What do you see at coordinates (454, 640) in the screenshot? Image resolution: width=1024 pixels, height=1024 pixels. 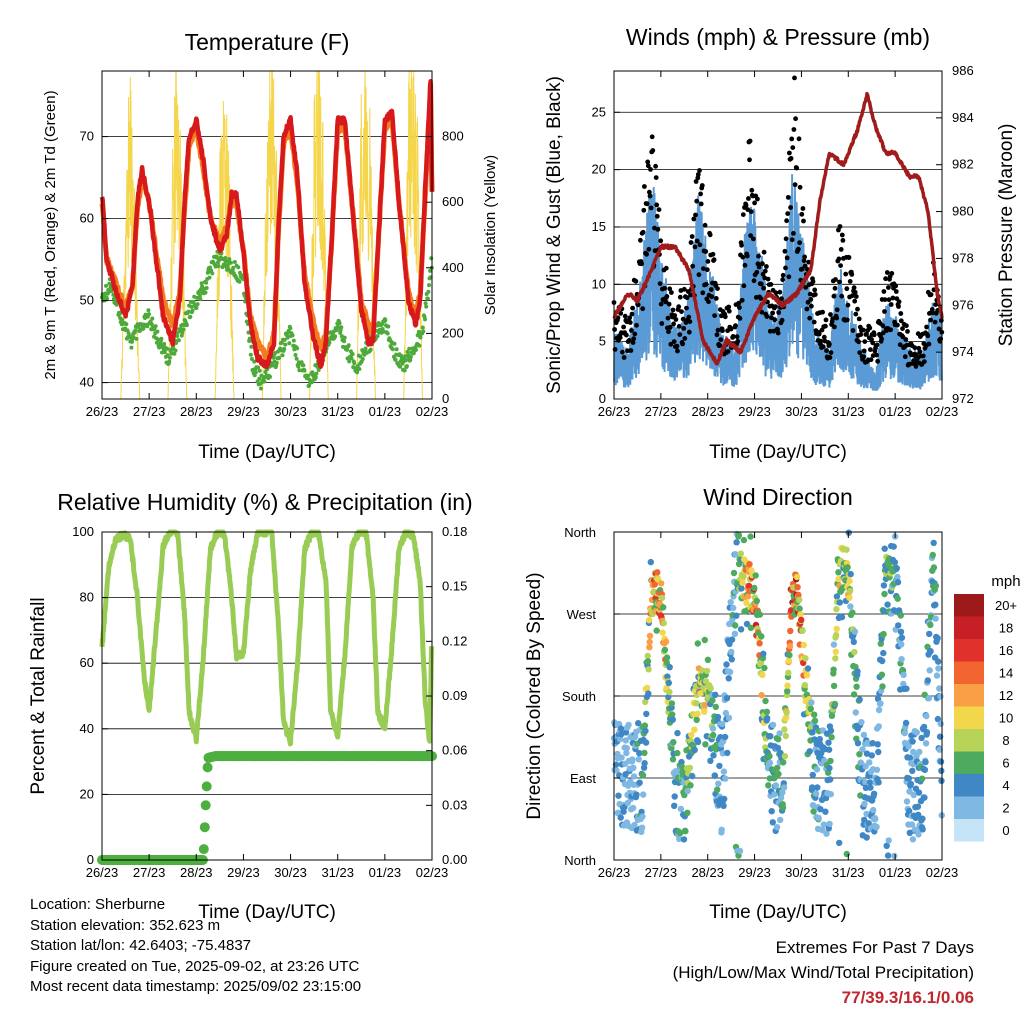 I see `humidity-y2tick-label: 0.12` at bounding box center [454, 640].